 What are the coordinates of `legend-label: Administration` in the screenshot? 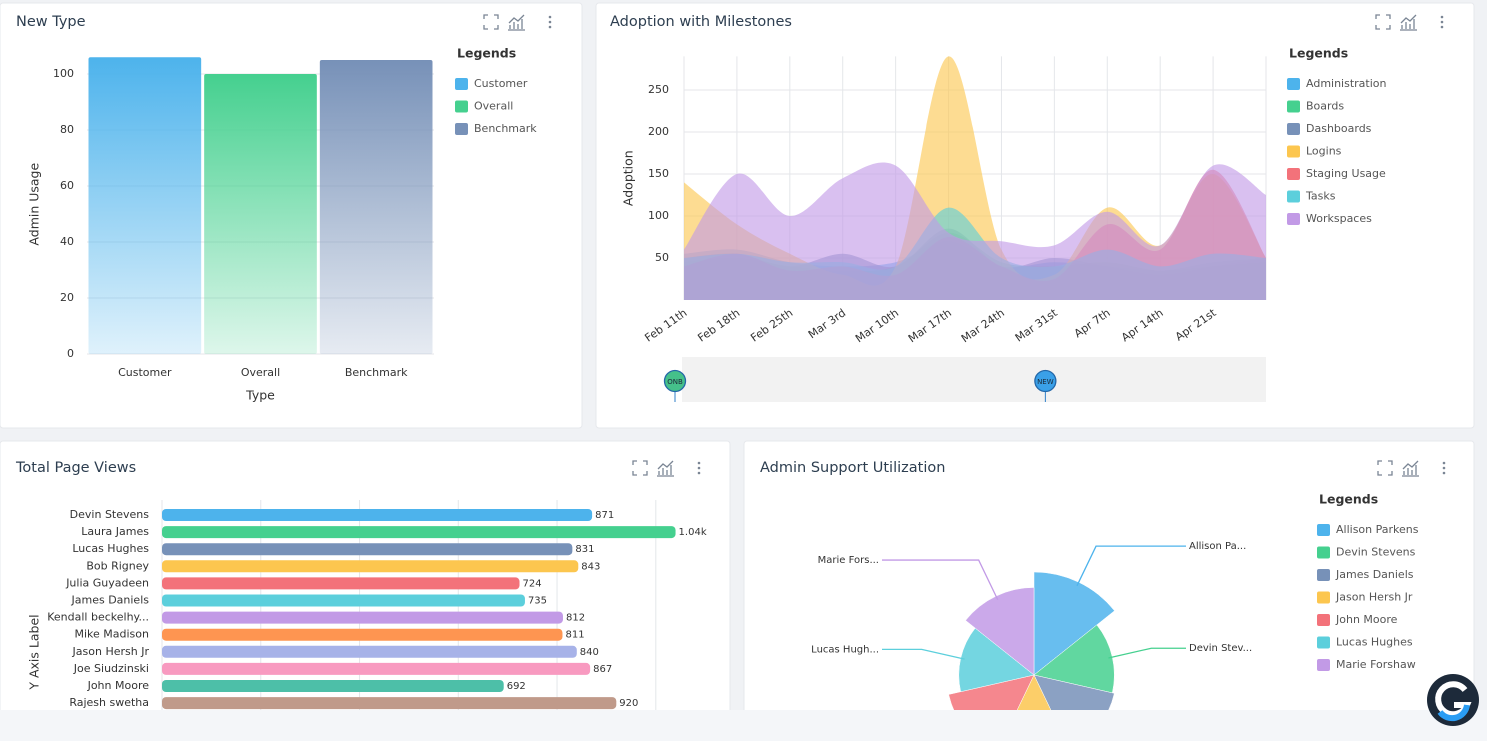 It's located at (1346, 83).